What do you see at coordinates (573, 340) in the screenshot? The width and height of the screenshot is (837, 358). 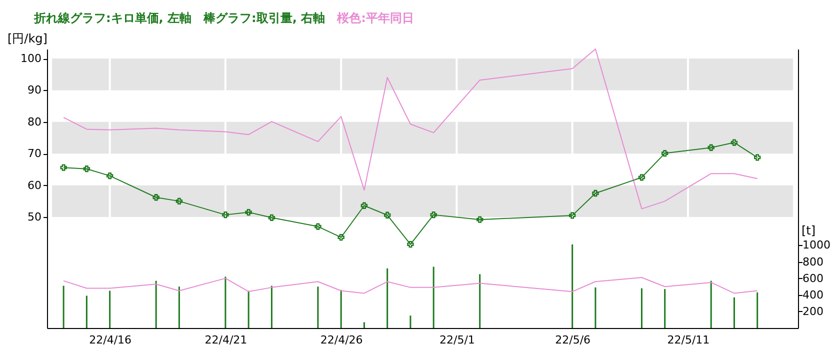 I see `x-tick-label: 22/5/6` at bounding box center [573, 340].